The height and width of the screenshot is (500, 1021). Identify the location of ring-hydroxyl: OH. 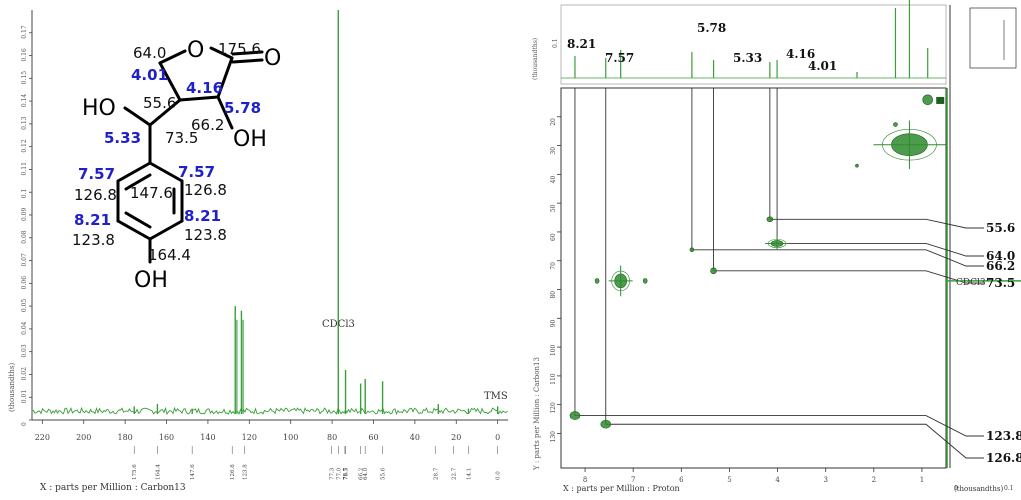
(250, 139).